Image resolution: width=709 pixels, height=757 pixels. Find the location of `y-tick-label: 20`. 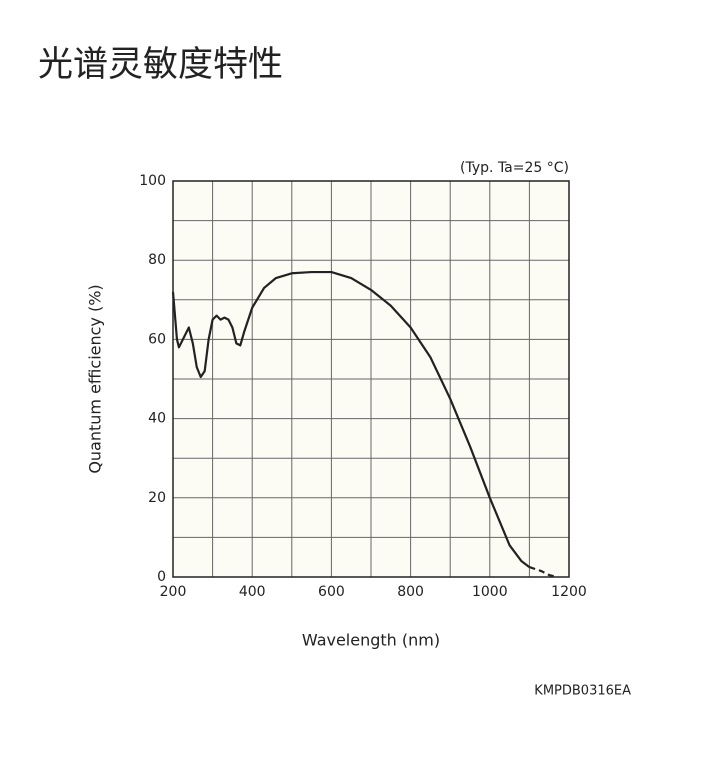

y-tick-label: 20 is located at coordinates (157, 498).